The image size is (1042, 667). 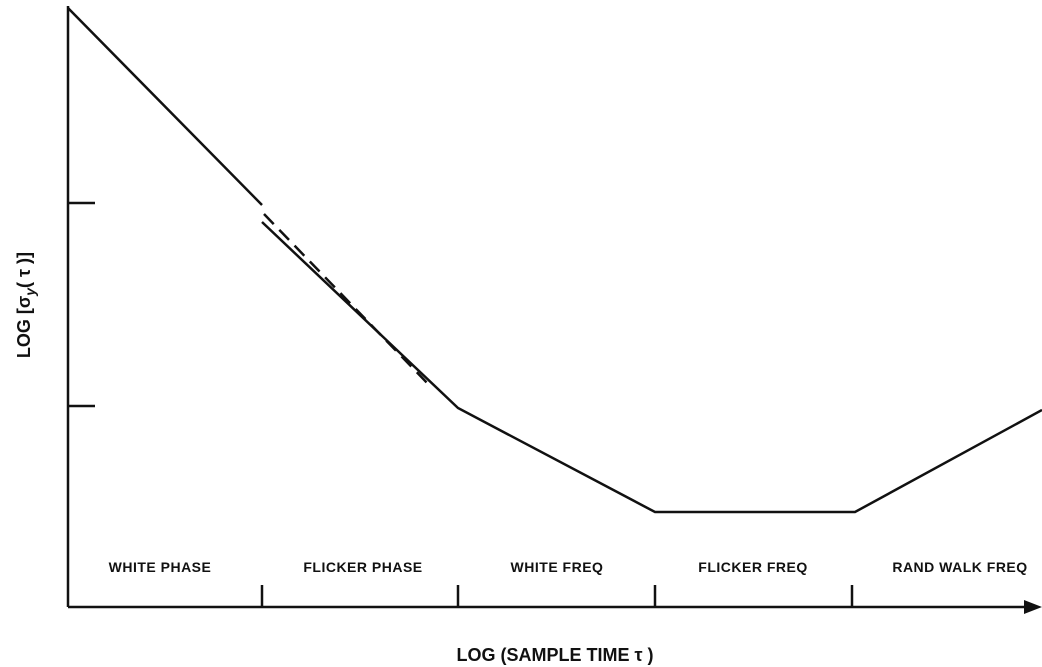 I want to click on x-axis-arrow, so click(x=1033, y=607).